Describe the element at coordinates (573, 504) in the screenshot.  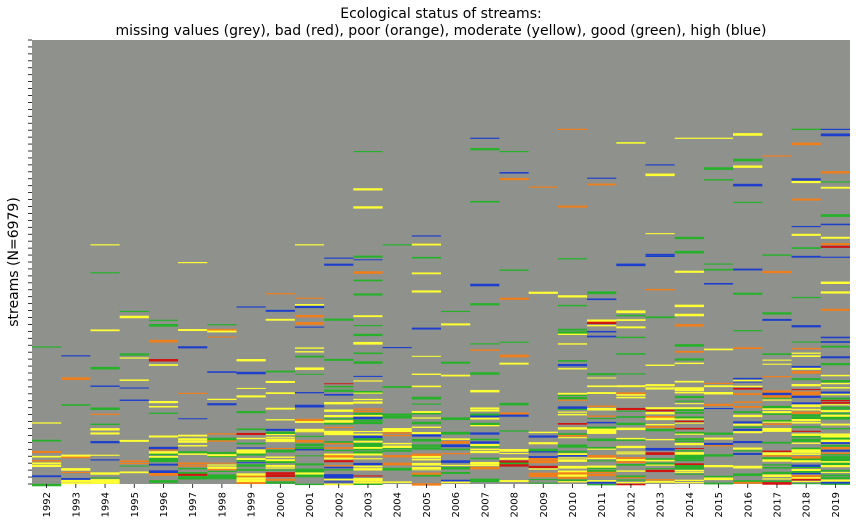
I see `x-tick-label: 2010` at that location.